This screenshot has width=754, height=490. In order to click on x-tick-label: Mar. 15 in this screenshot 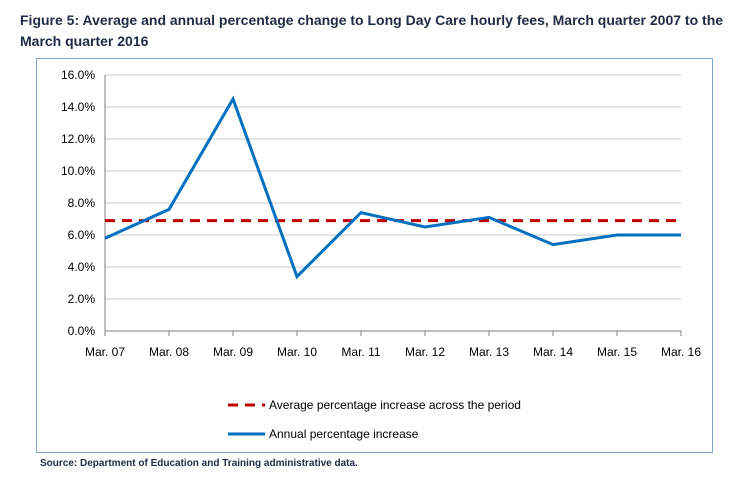, I will do `click(617, 352)`.